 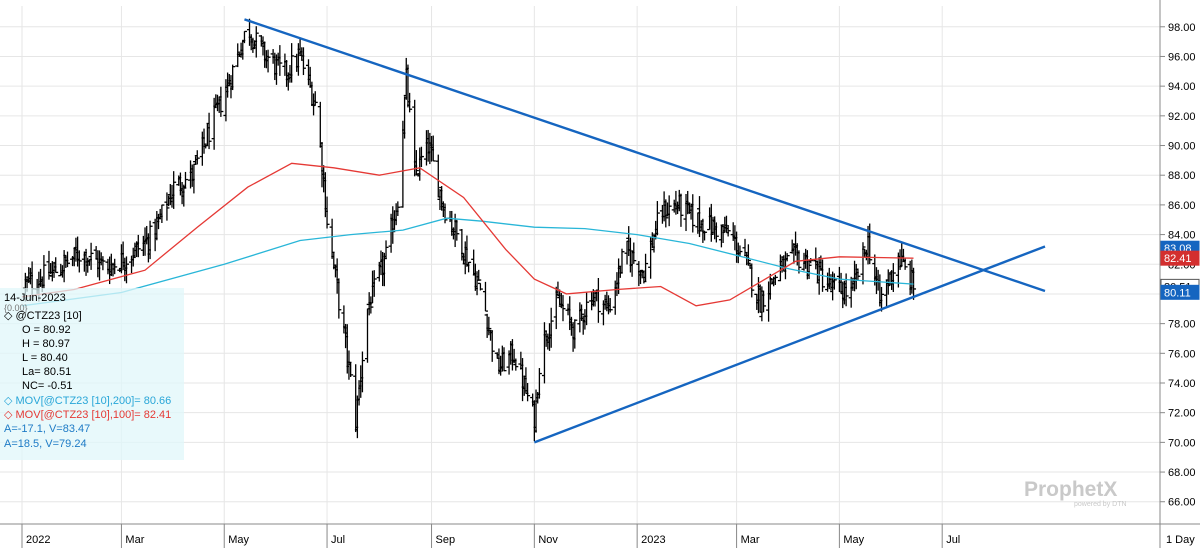 What do you see at coordinates (87, 401) in the screenshot?
I see `mov200-label: ◇ MOV[@CTZ23 [10],200]= 80.66` at bounding box center [87, 401].